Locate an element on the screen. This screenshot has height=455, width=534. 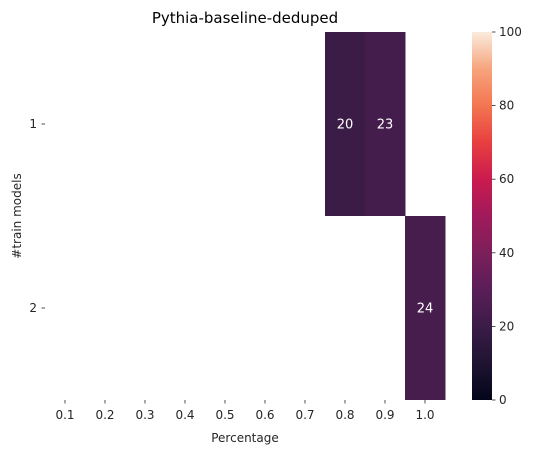
colorbar-tick-label: 20 is located at coordinates (506, 326).